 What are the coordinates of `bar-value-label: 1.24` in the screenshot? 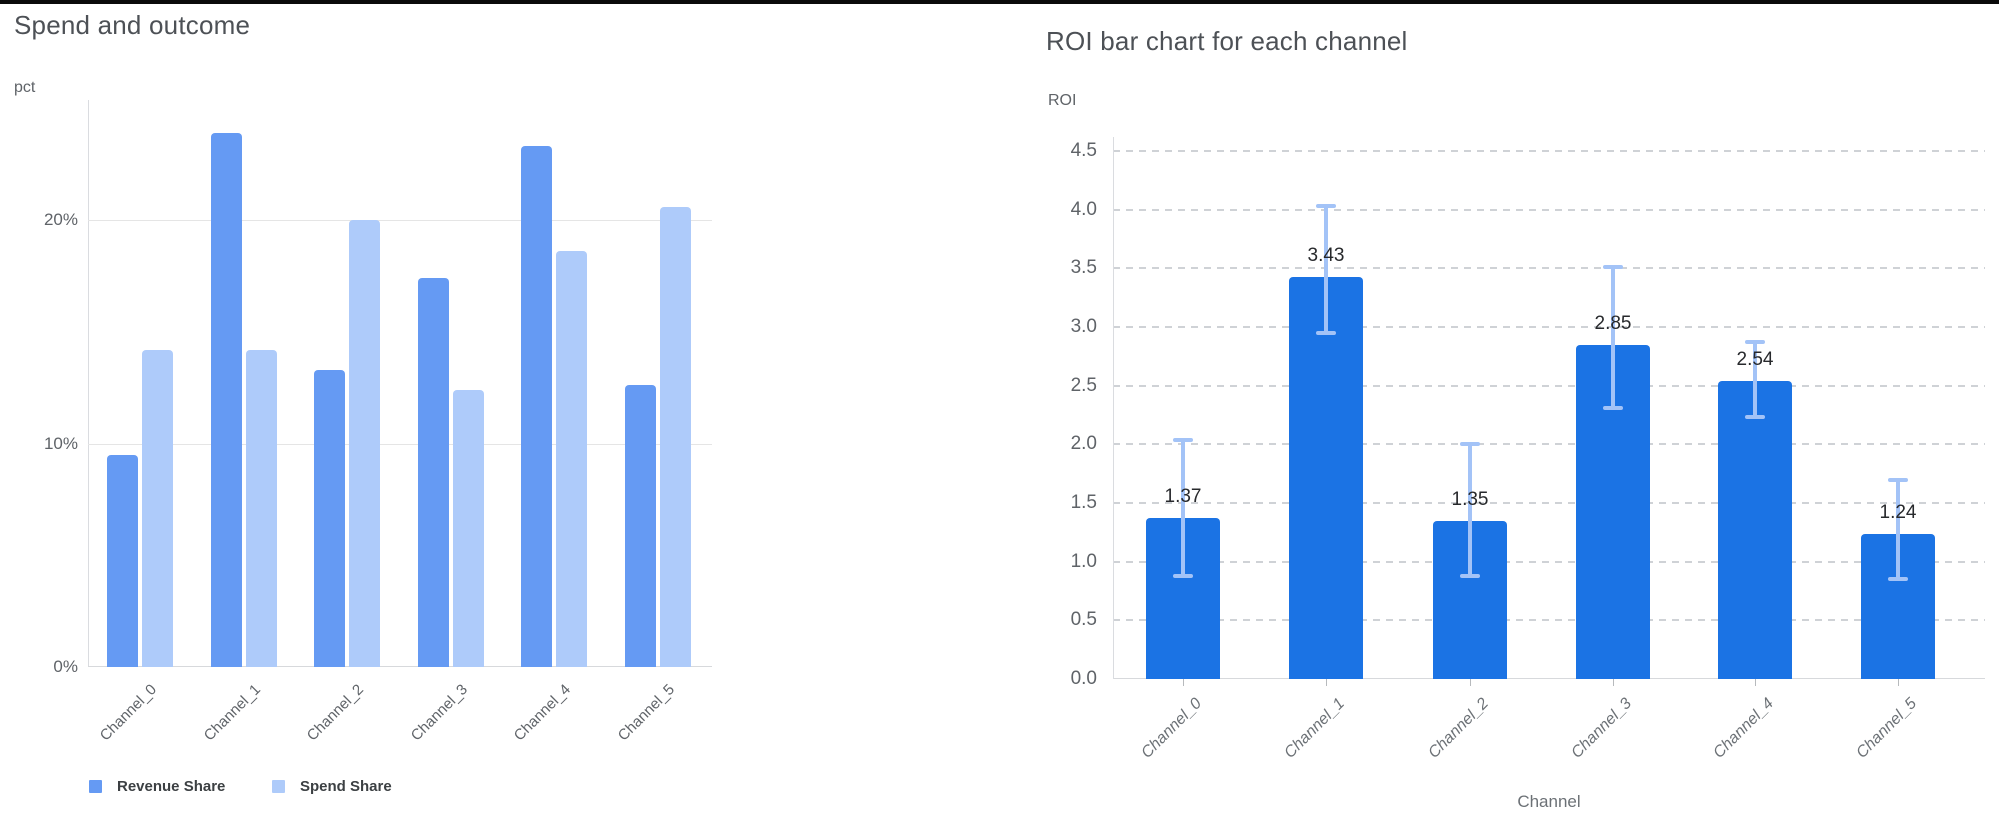 It's located at (1898, 512).